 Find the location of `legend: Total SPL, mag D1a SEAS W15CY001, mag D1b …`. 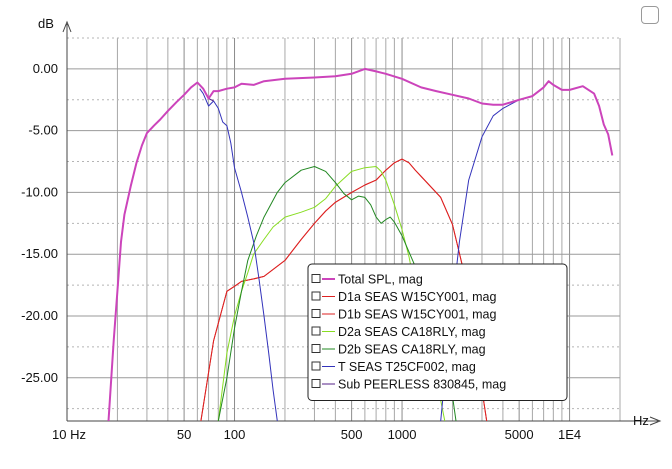

legend: Total SPL, mag D1a SEAS W15CY001, mag D1b … is located at coordinates (437, 332).